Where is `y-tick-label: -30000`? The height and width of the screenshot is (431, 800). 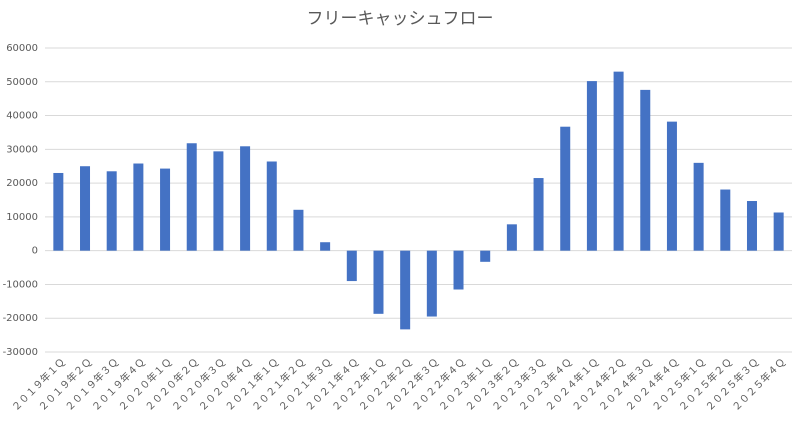
y-tick-label: -30000 is located at coordinates (20, 352).